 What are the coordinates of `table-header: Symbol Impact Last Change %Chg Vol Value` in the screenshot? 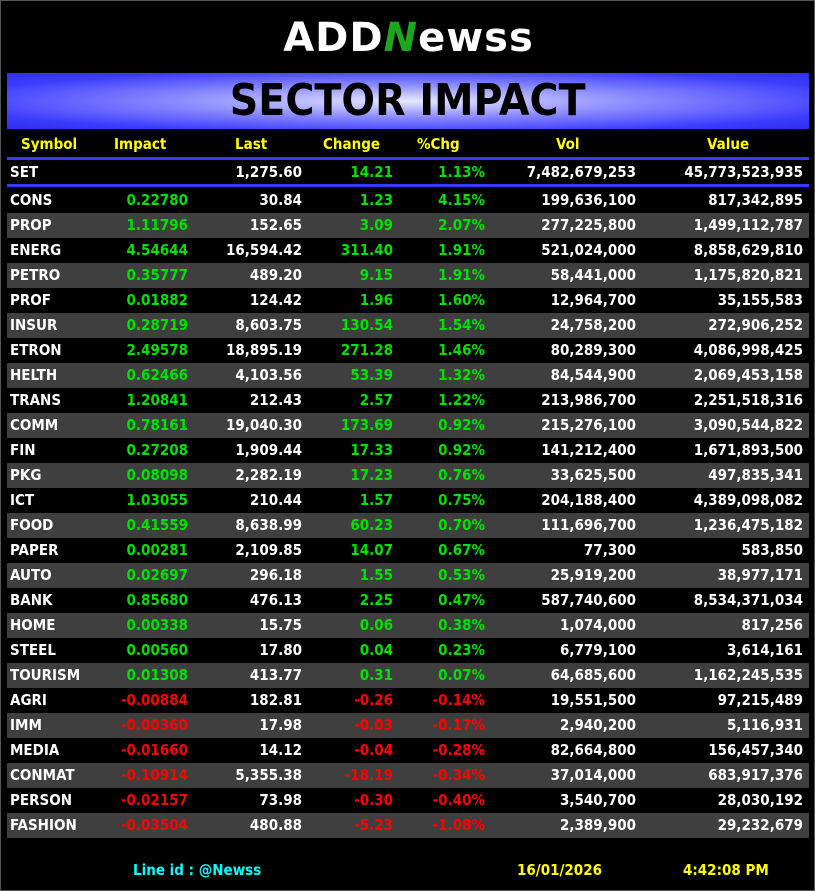 It's located at (408, 144).